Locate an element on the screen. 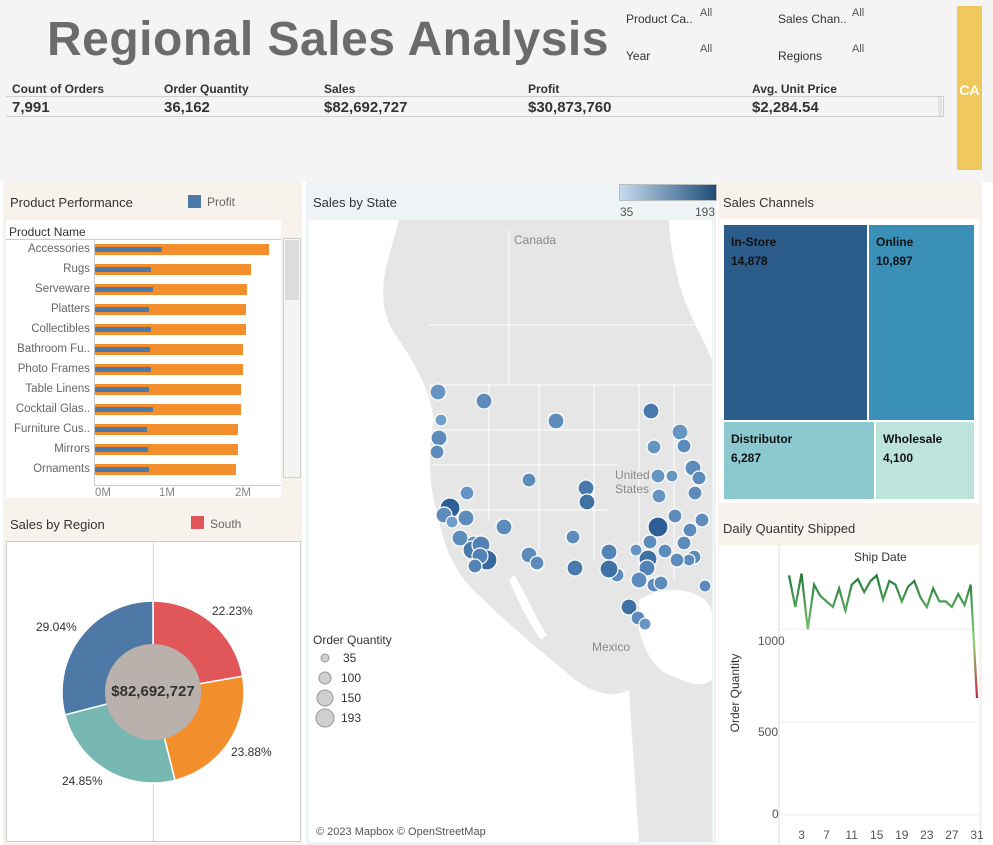 Image resolution: width=993 pixels, height=845 pixels. product-scrollbar-thumb is located at coordinates (292, 270).